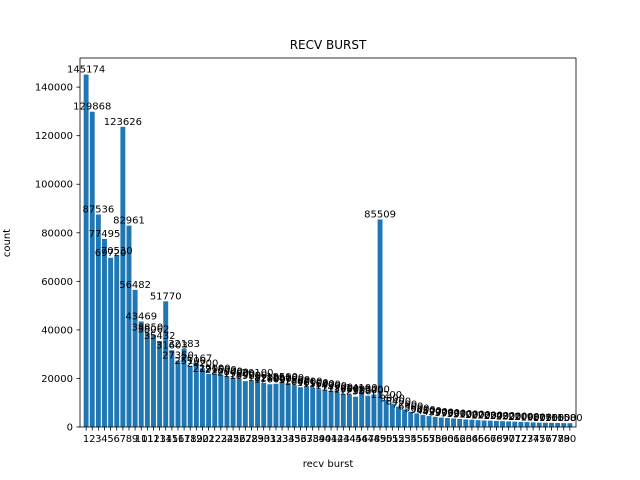 This screenshot has width=640, height=480. What do you see at coordinates (178, 439) in the screenshot?
I see `x-tick-label-16: 16` at bounding box center [178, 439].